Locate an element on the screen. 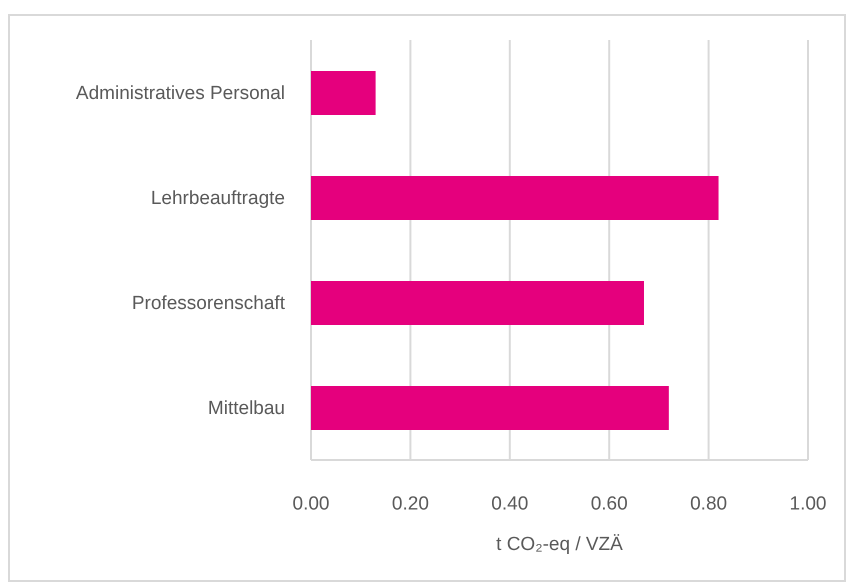  y-tick-label: Mittelbau is located at coordinates (246, 409).